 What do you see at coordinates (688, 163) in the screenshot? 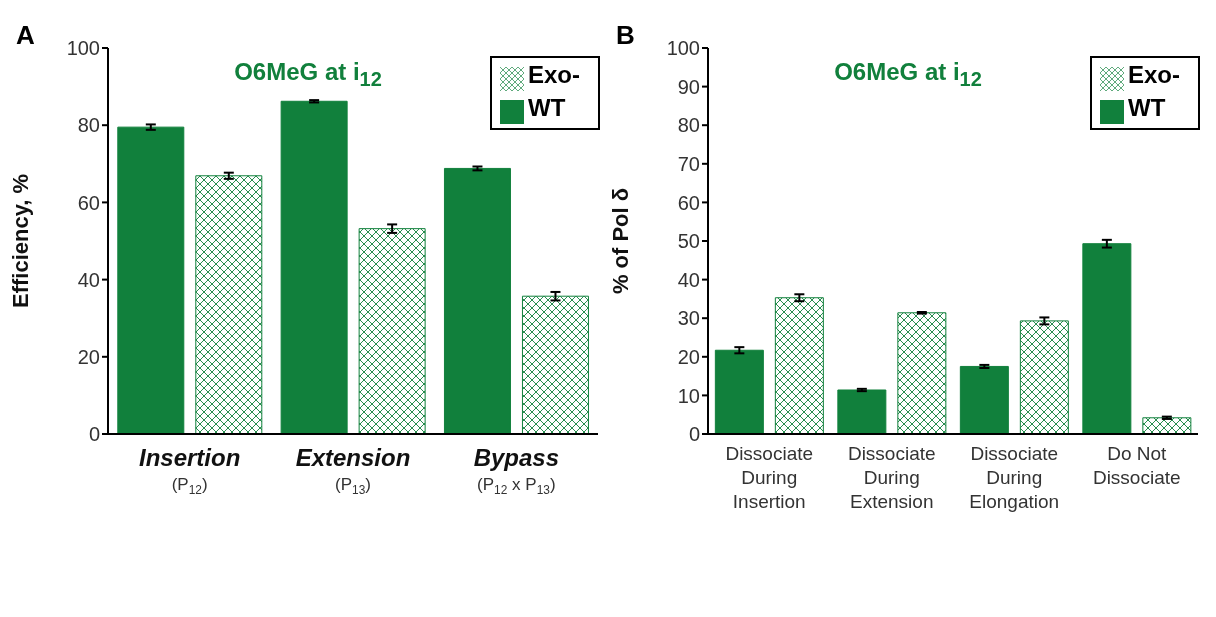
I see `y-tick-label: 70` at bounding box center [688, 163].